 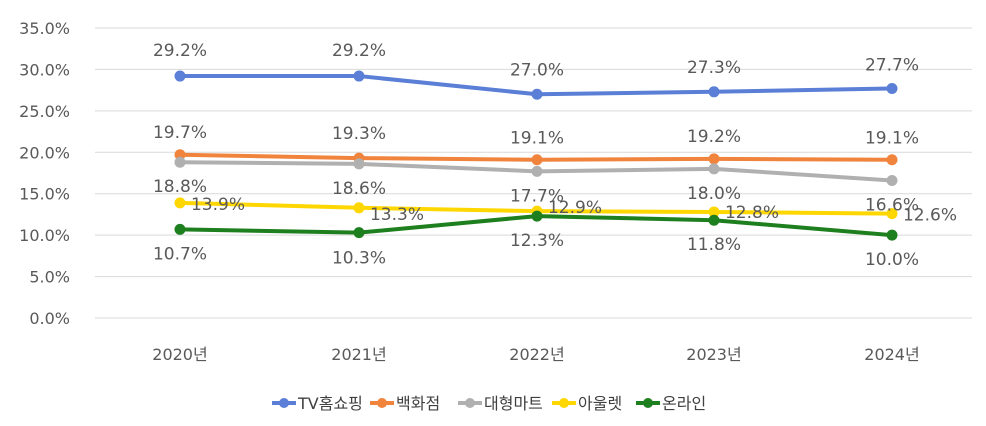 What do you see at coordinates (44, 152) in the screenshot?
I see `y-tick-label: 20.0%` at bounding box center [44, 152].